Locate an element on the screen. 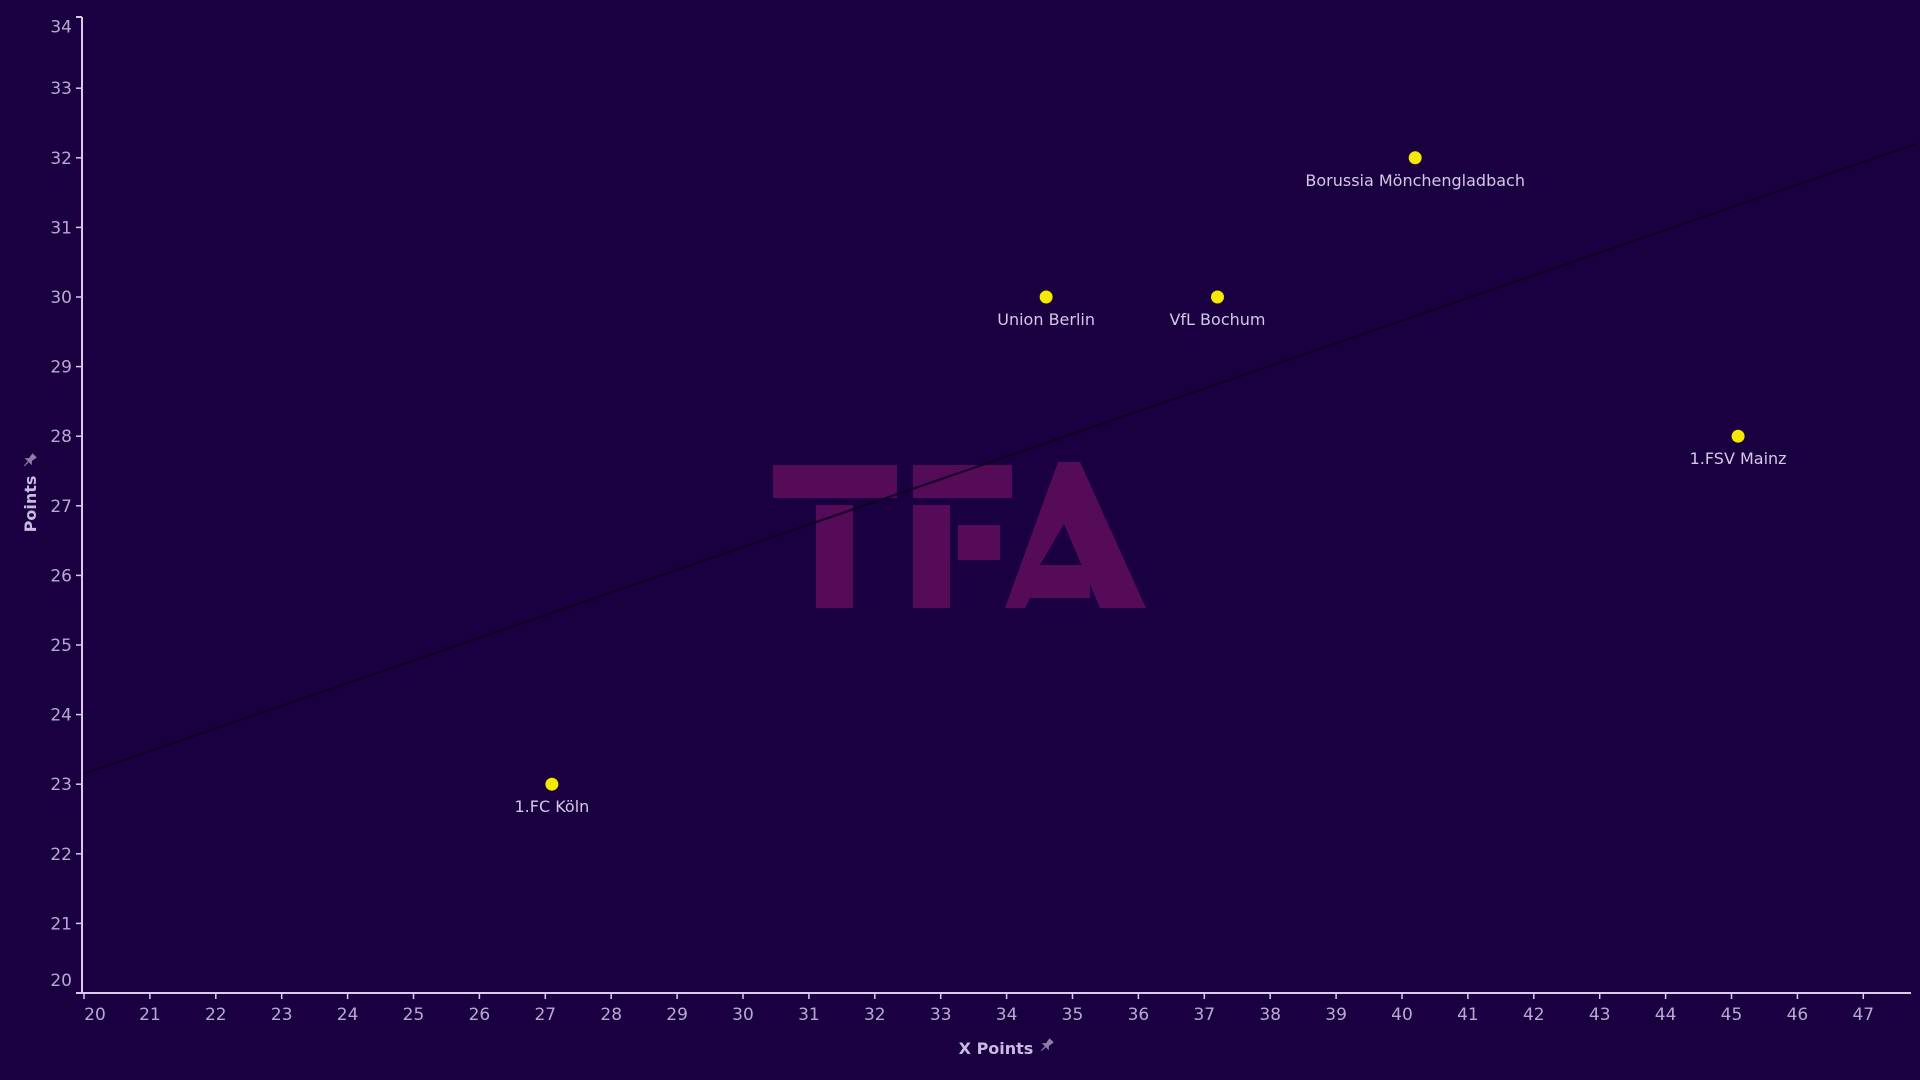 Image resolution: width=1920 pixels, height=1080 pixels. x-tick-label: 44 is located at coordinates (1666, 1015).